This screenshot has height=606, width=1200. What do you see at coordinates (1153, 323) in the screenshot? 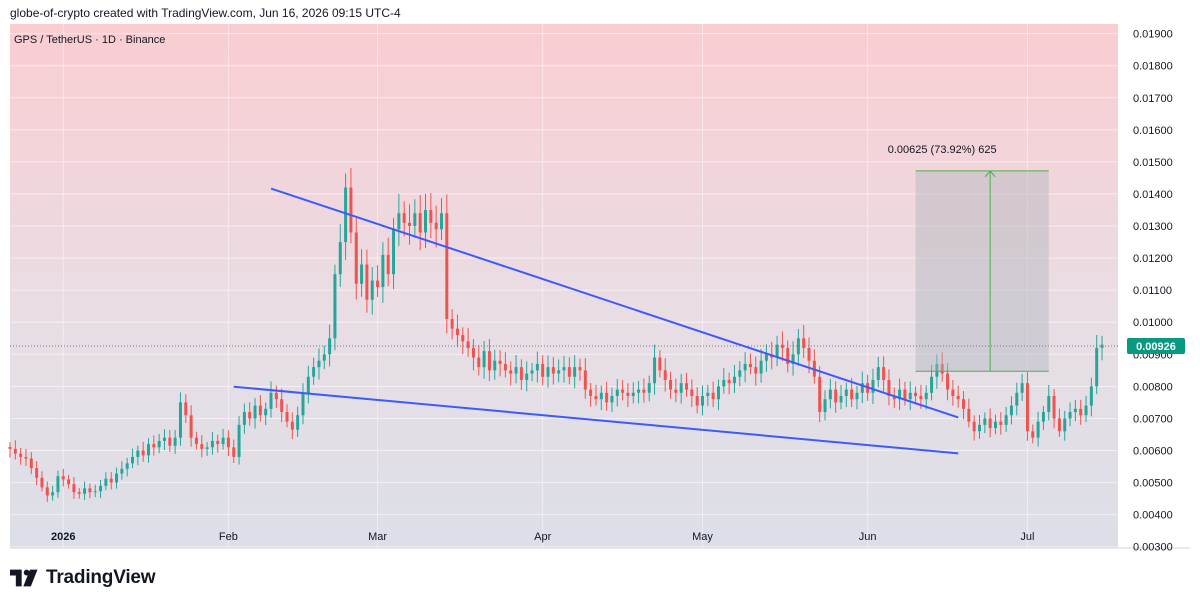
I see `price-tick-label: 0.01000` at bounding box center [1153, 323].